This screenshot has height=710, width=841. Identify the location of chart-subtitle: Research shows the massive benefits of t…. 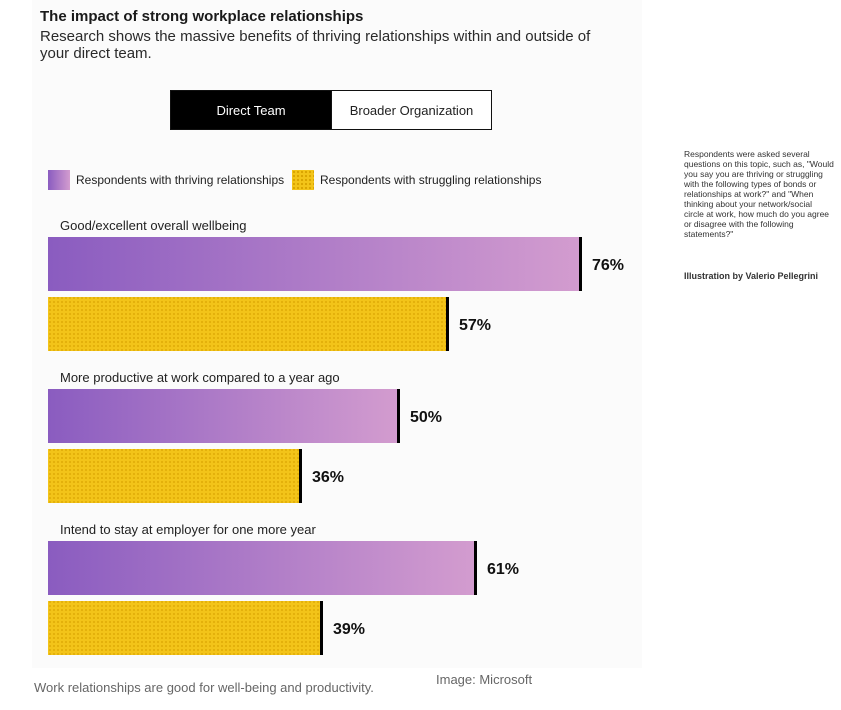
(315, 45).